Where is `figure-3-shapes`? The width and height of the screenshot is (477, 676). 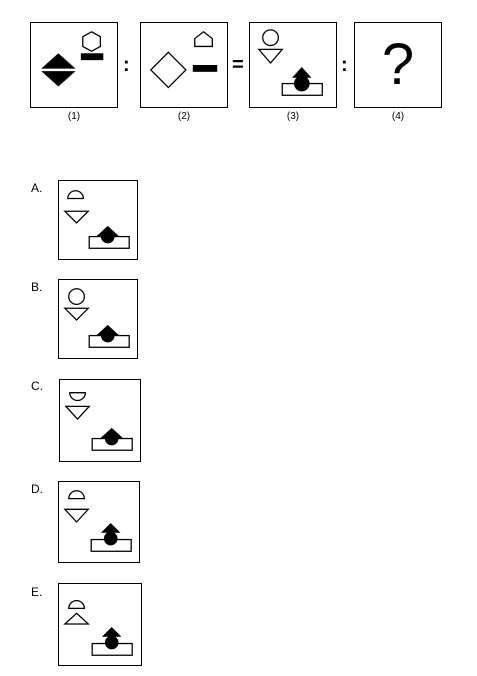 figure-3-shapes is located at coordinates (290, 62).